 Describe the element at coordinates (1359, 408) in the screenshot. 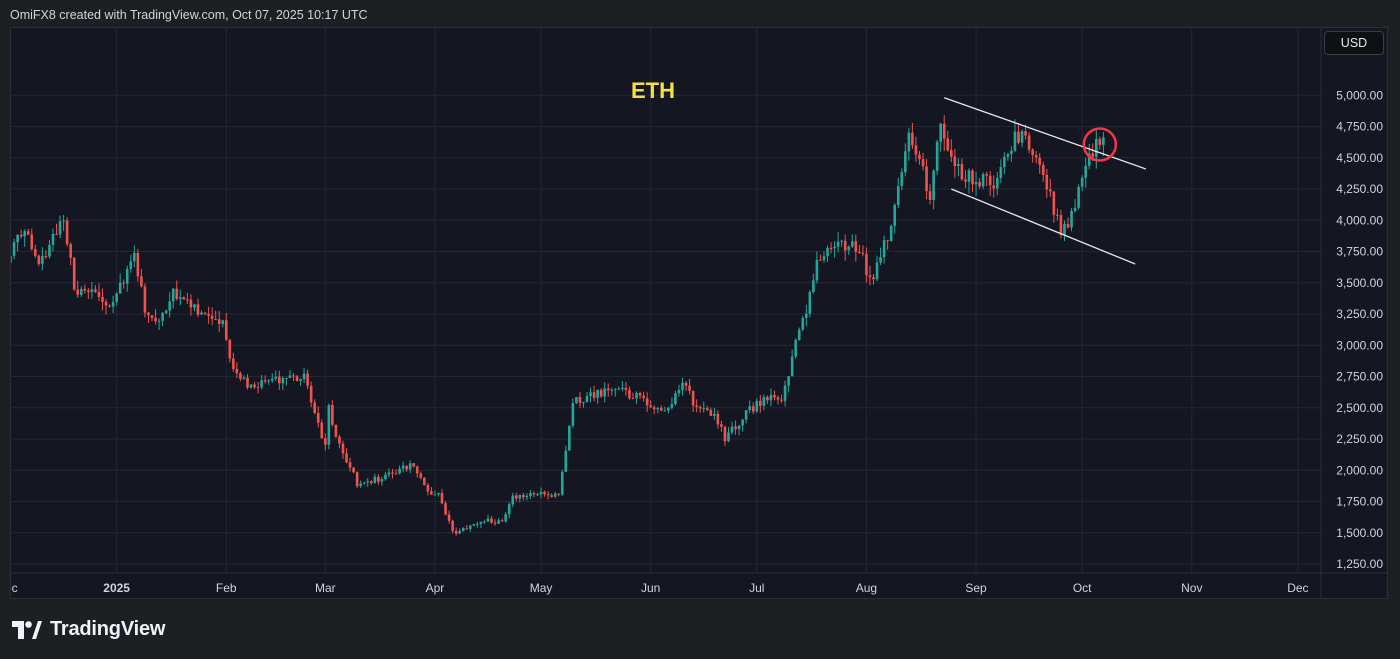

I see `price-tick-label: 2,500.00` at that location.